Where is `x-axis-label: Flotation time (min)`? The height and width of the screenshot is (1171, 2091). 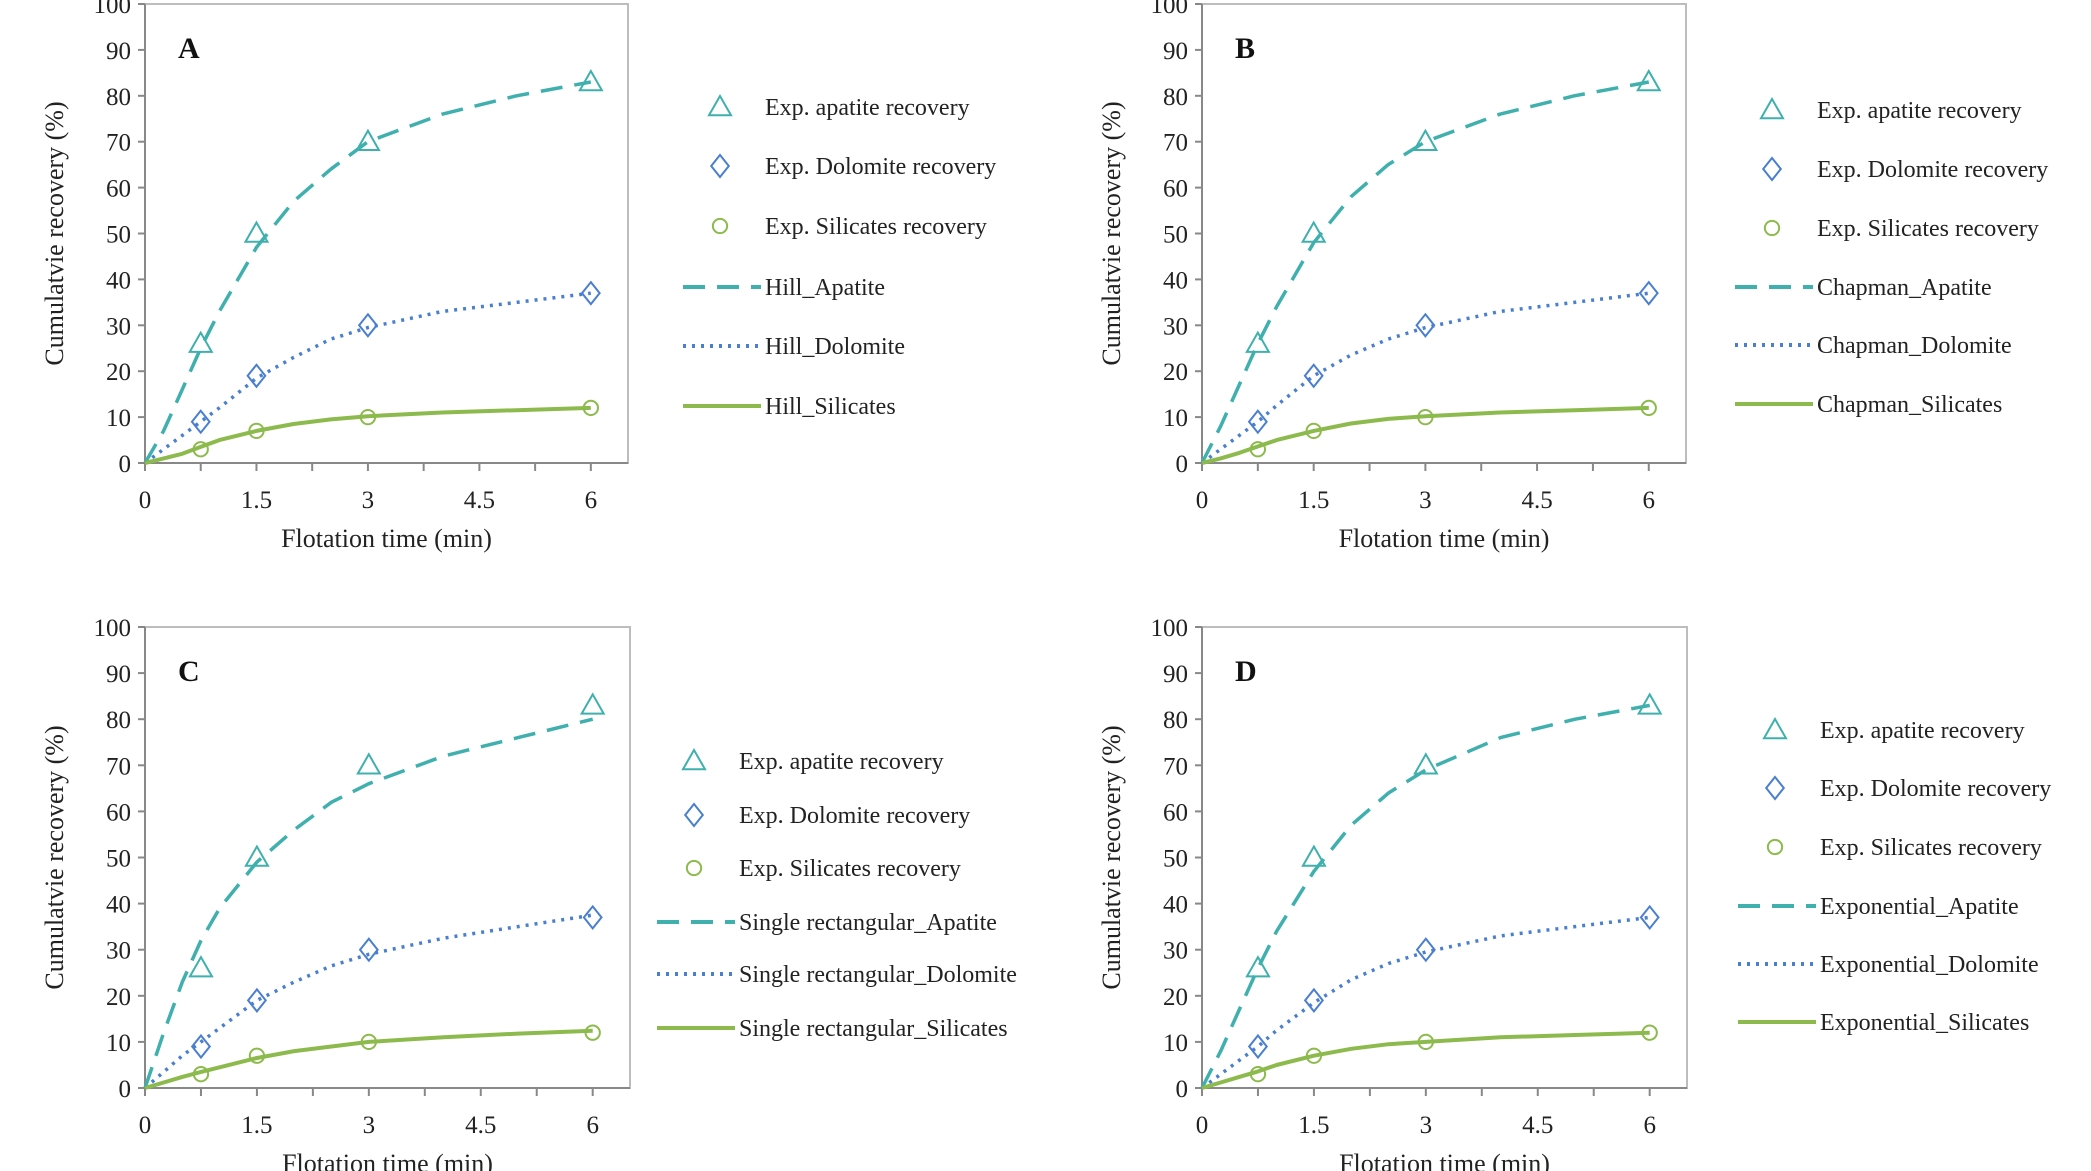
x-axis-label: Flotation time (min) is located at coordinates (387, 1160).